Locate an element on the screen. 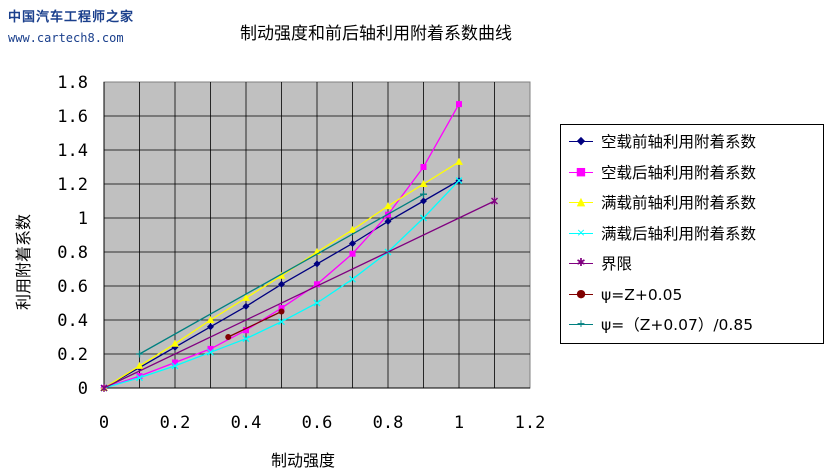 This screenshot has width=827, height=473. x-tick-label: 0 is located at coordinates (104, 423).